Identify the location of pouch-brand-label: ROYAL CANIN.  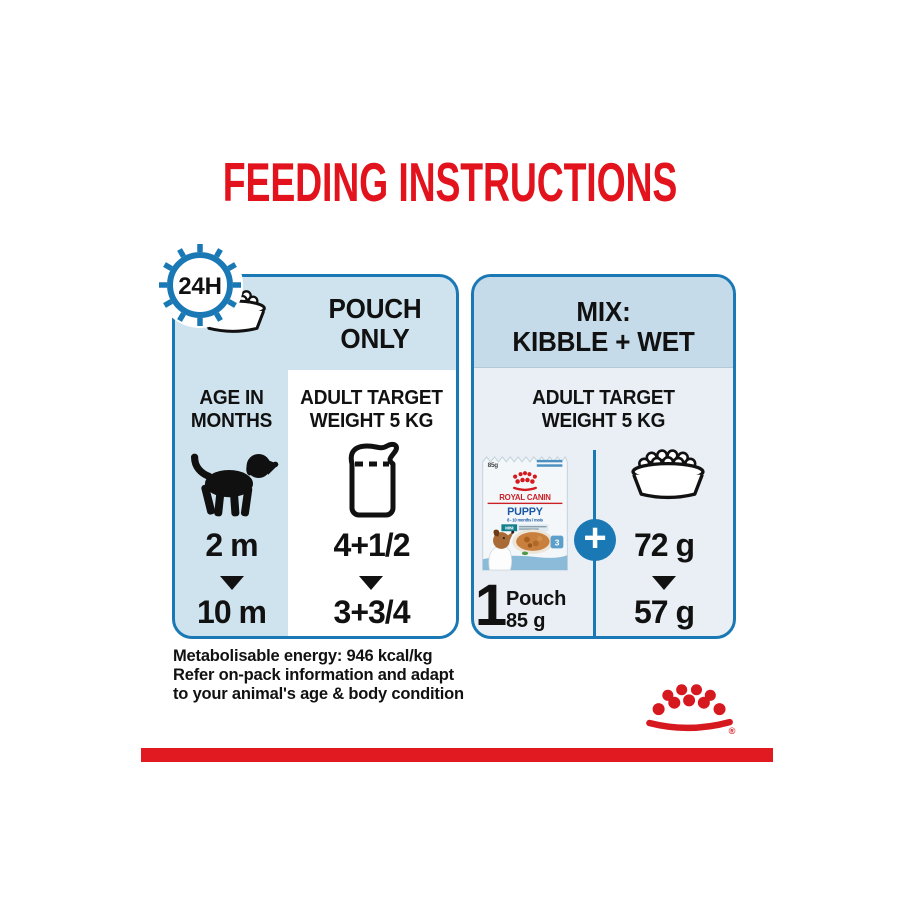
(525, 497).